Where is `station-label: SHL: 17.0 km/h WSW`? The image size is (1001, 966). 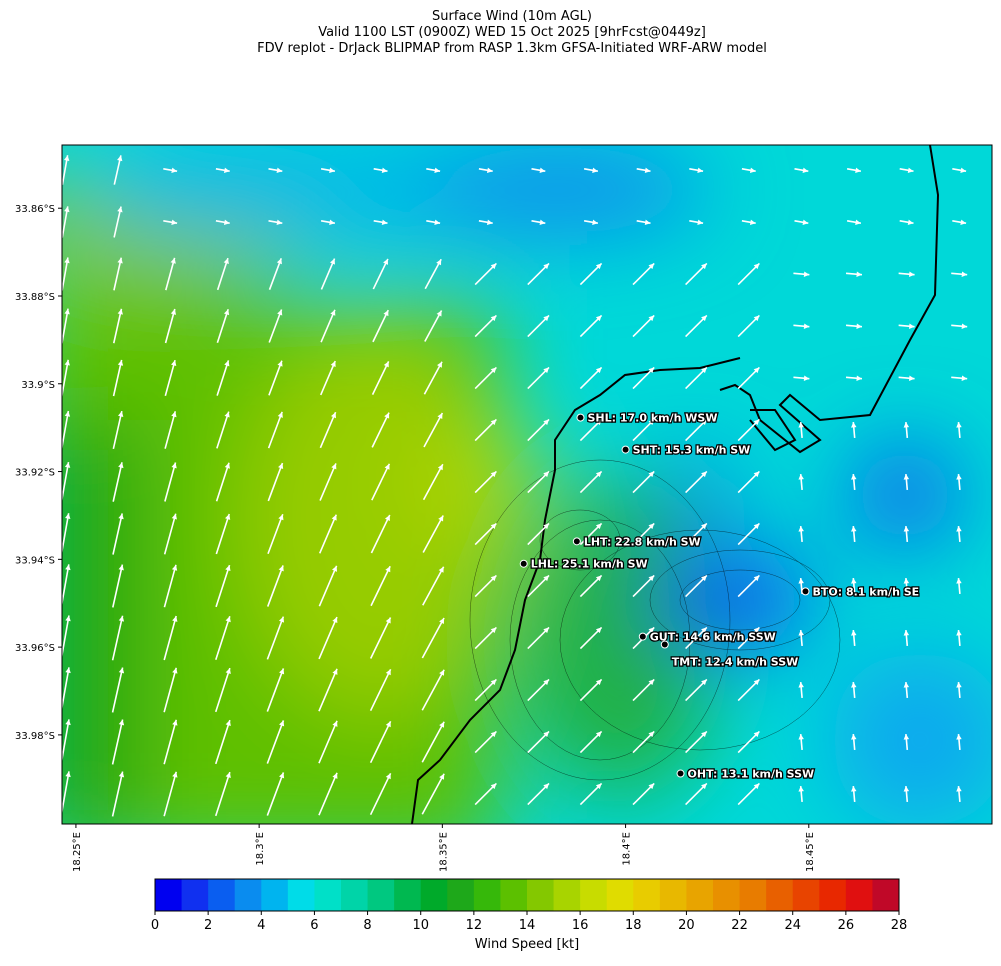
station-label: SHL: 17.0 km/h WSW is located at coordinates (652, 418).